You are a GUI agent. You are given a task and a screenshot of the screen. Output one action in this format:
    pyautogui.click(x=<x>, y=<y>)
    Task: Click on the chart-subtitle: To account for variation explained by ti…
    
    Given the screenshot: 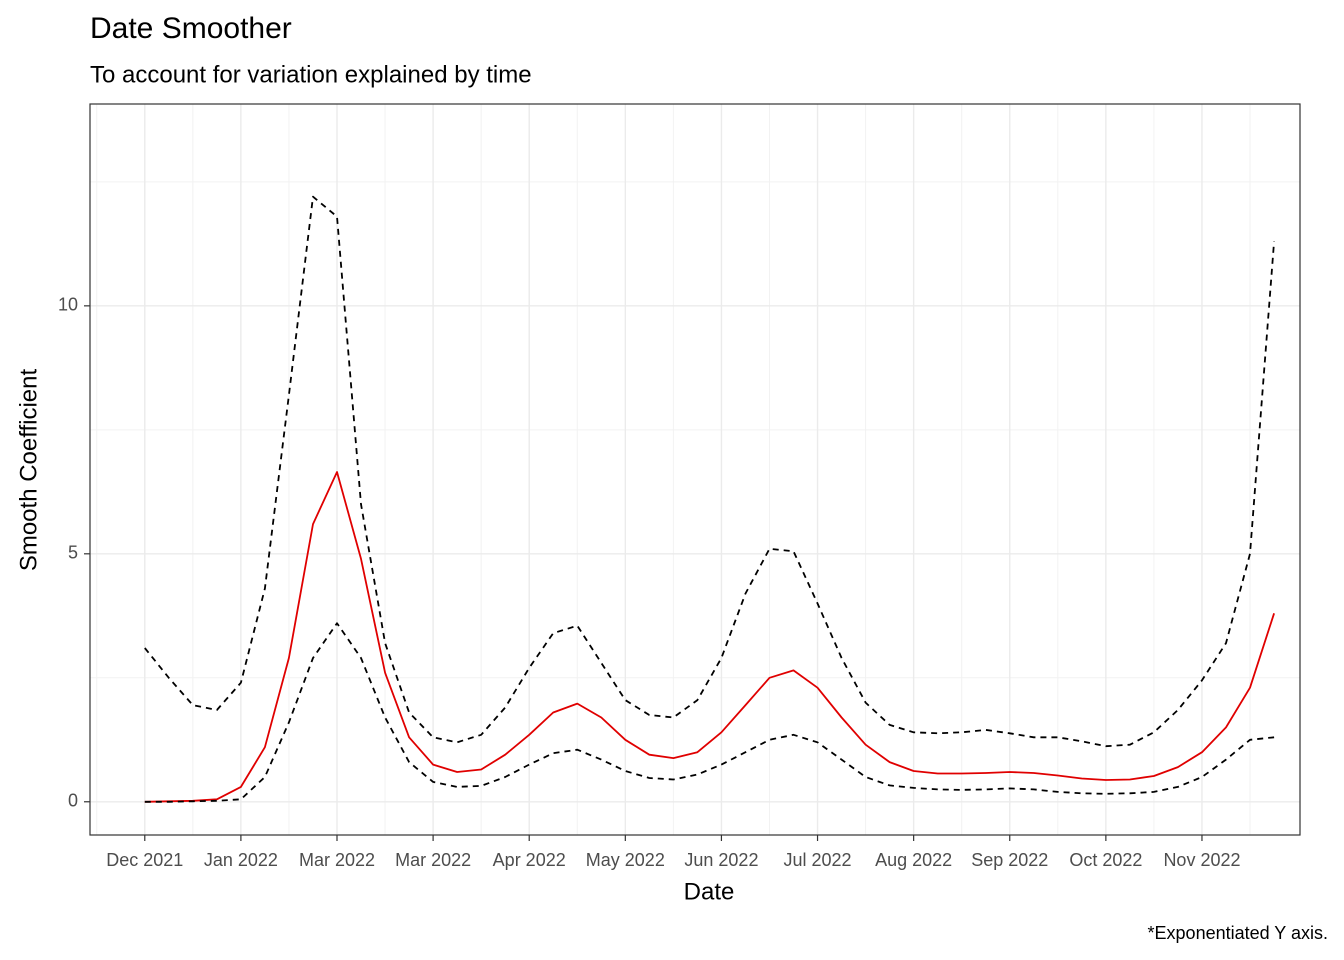 What is the action you would take?
    pyautogui.click(x=311, y=74)
    